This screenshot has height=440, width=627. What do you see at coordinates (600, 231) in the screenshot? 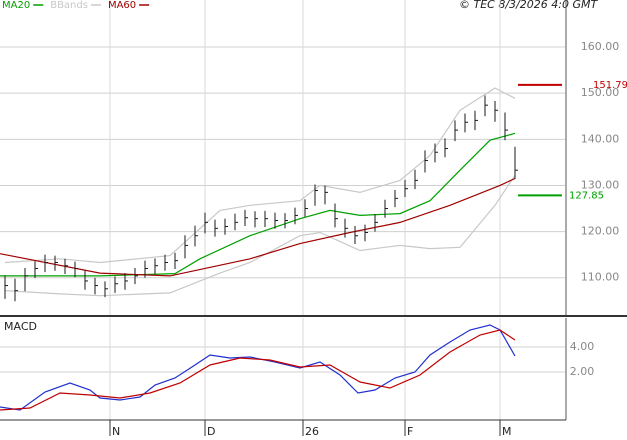
I see `y-tick-label: 120.00` at bounding box center [600, 231].